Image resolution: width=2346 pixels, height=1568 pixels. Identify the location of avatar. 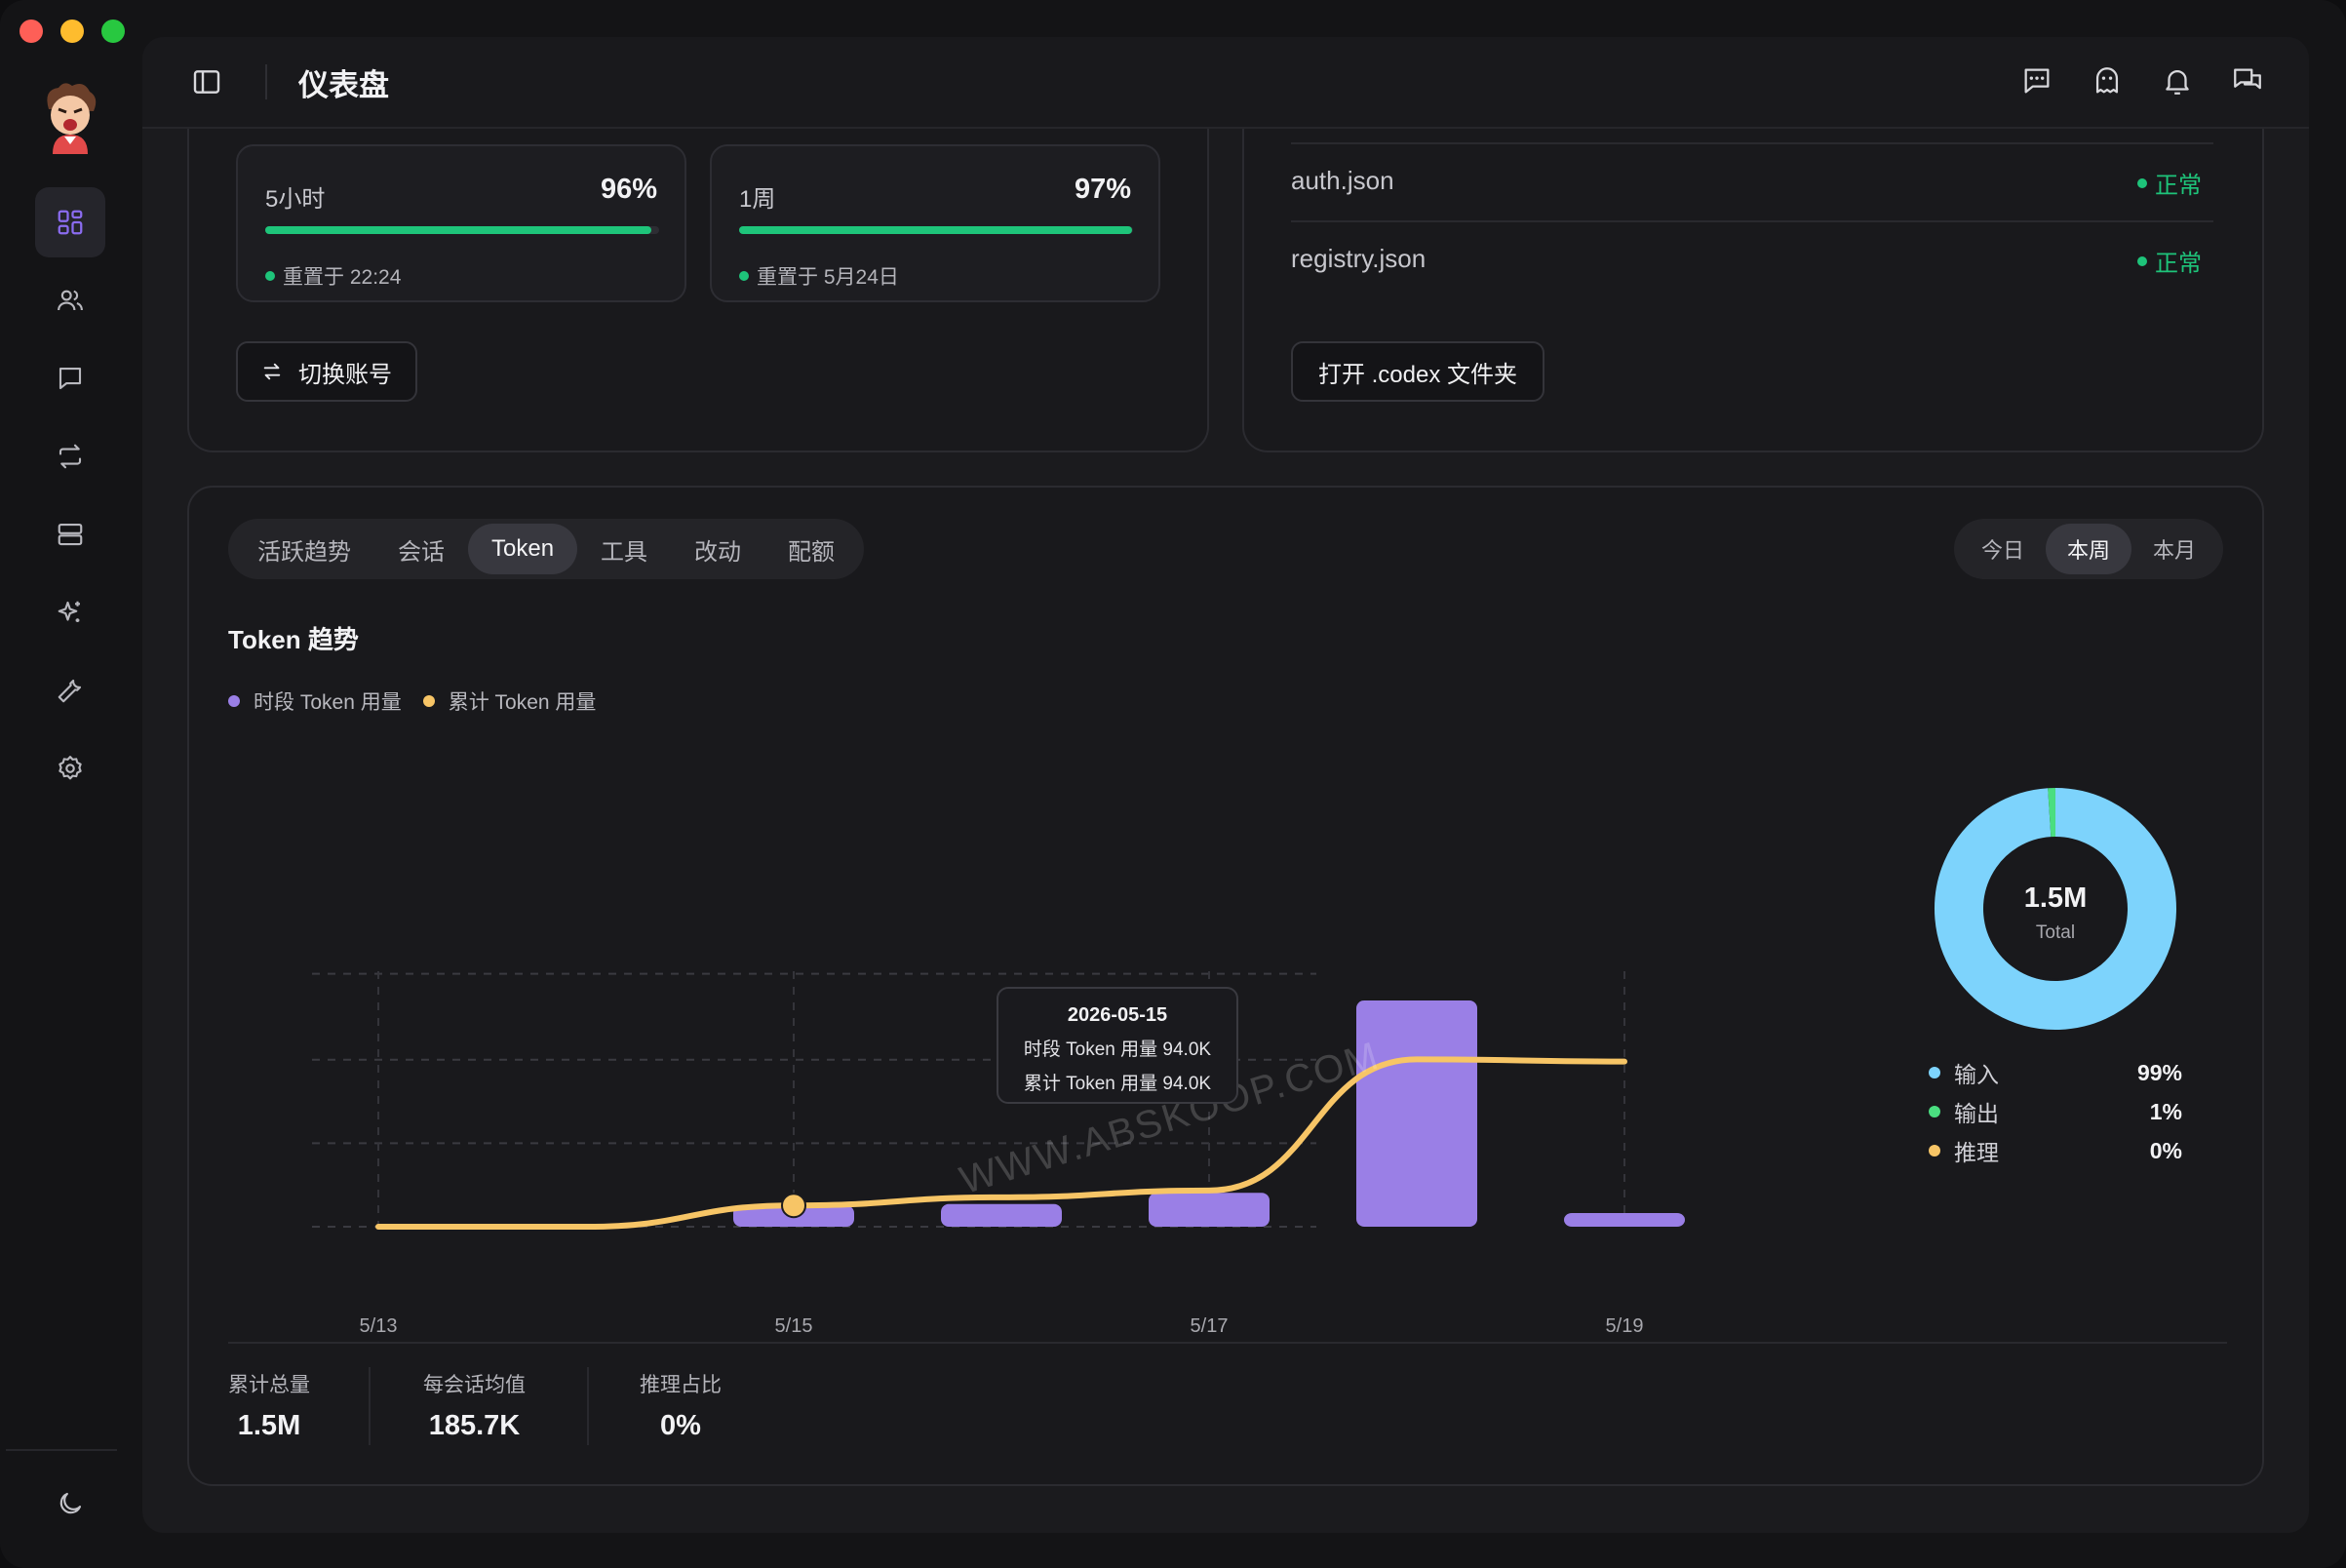
(70, 117).